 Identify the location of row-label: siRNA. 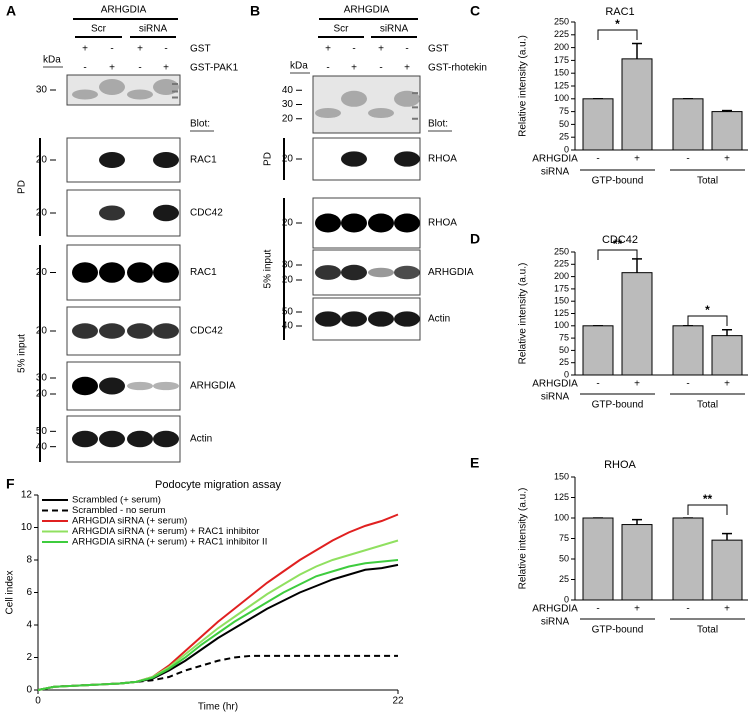
(555, 622).